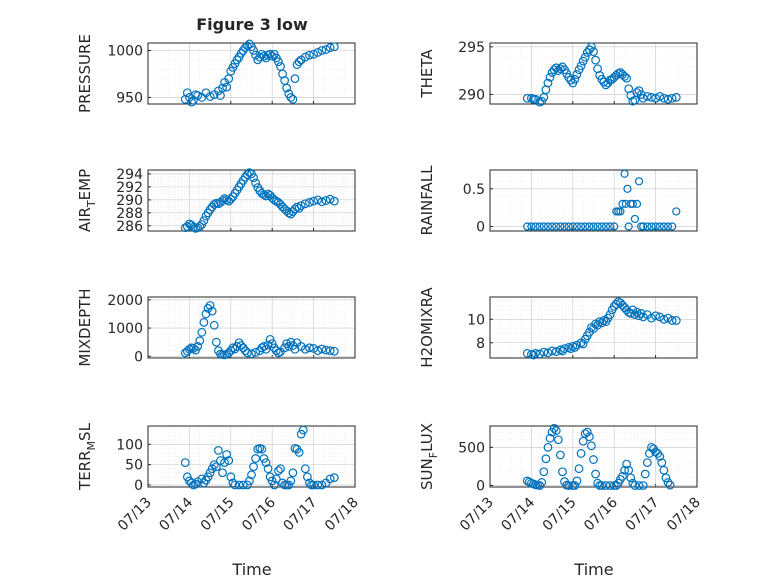 The image size is (778, 583). I want to click on subplot-pressure: 950 1000 PRESSURE, so click(216, 73).